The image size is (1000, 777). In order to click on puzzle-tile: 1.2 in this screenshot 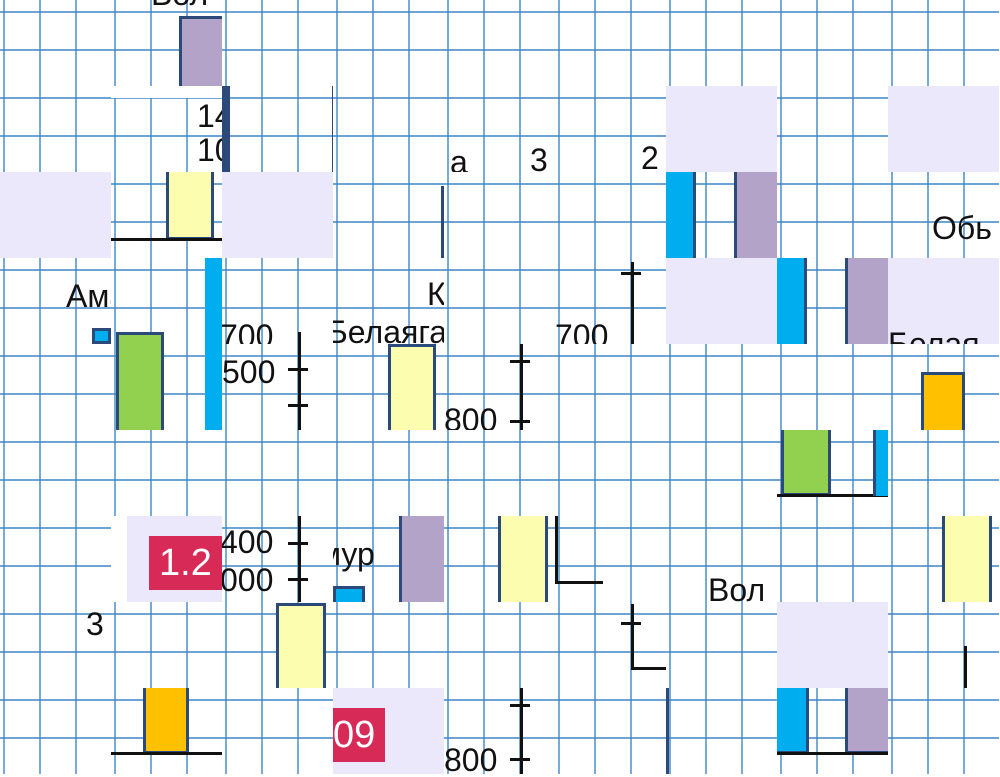, I will do `click(166, 559)`.